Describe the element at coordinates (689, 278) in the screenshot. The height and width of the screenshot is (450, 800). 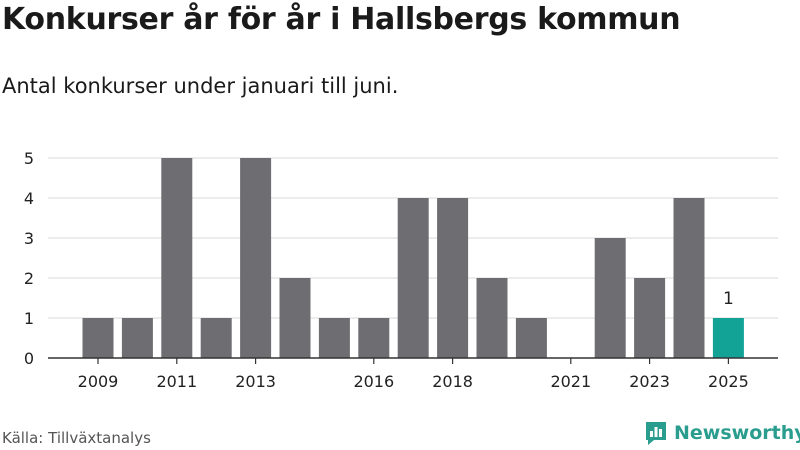
I see `bar-2024` at that location.